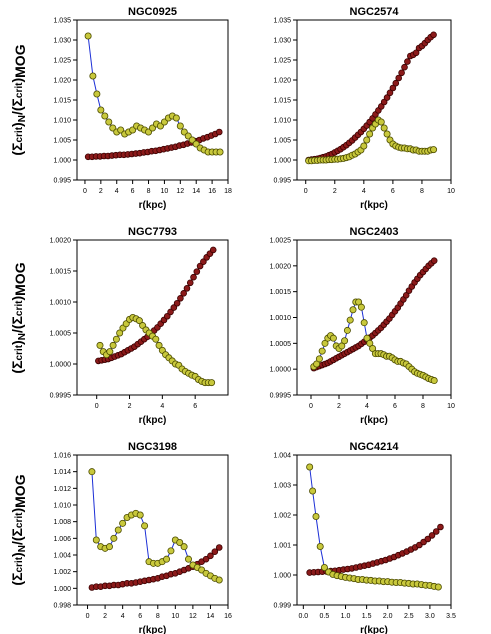 This screenshot has height=634, width=491. Describe the element at coordinates (152, 317) in the screenshot. I see `plot-frame` at that location.